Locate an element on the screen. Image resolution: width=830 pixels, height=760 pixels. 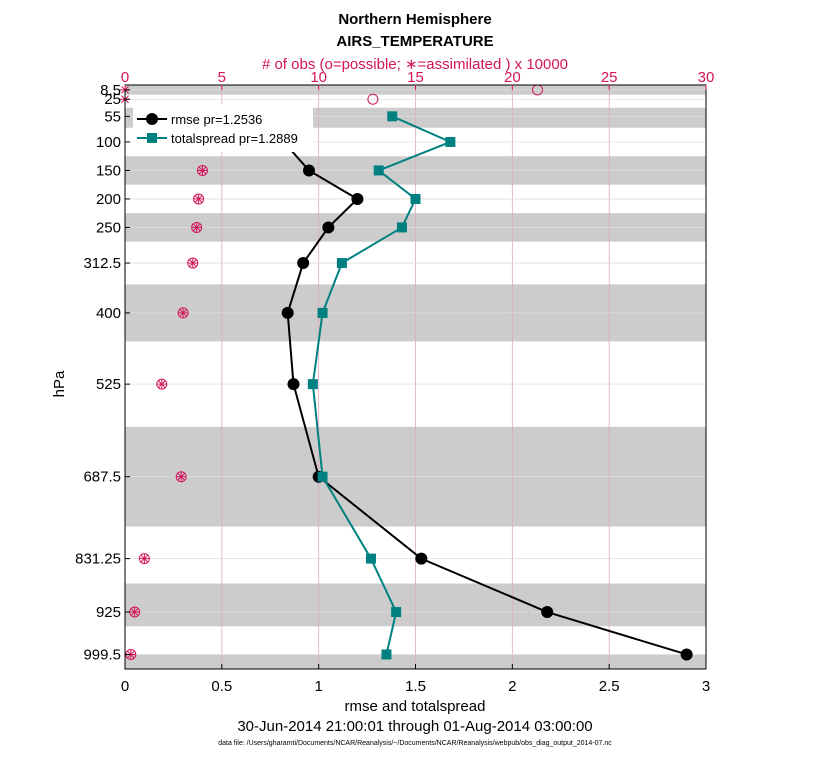
y-axis-label: hPa is located at coordinates (59, 383).